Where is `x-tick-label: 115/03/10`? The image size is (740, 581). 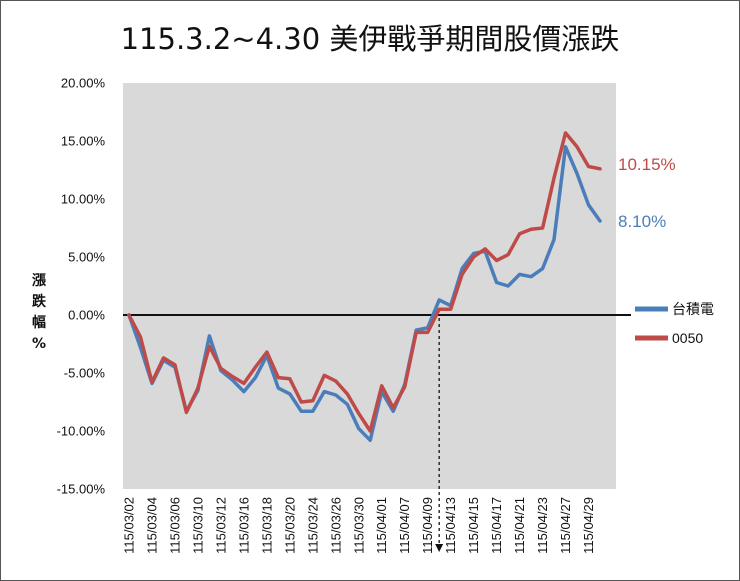 x-tick-label: 115/03/10 is located at coordinates (197, 525).